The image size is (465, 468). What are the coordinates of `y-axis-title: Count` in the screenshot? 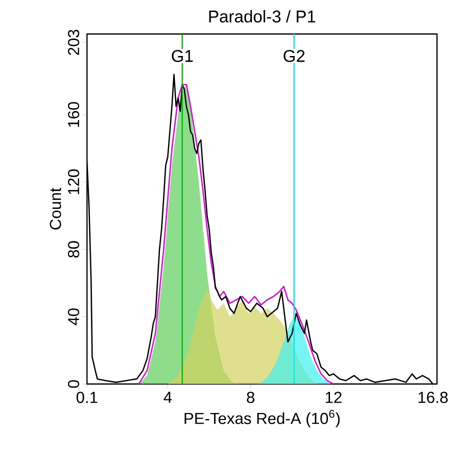 It's located at (56, 209).